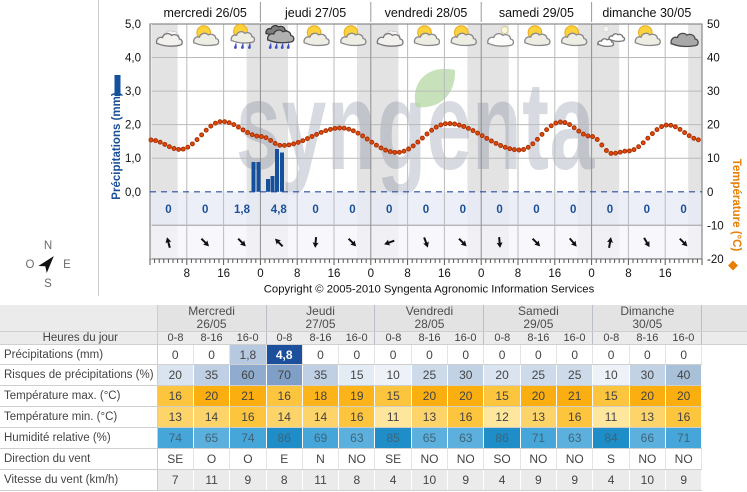 Image resolution: width=747 pixels, height=492 pixels. What do you see at coordinates (133, 25) in the screenshot?
I see `svg-text: 5,0` at bounding box center [133, 25].